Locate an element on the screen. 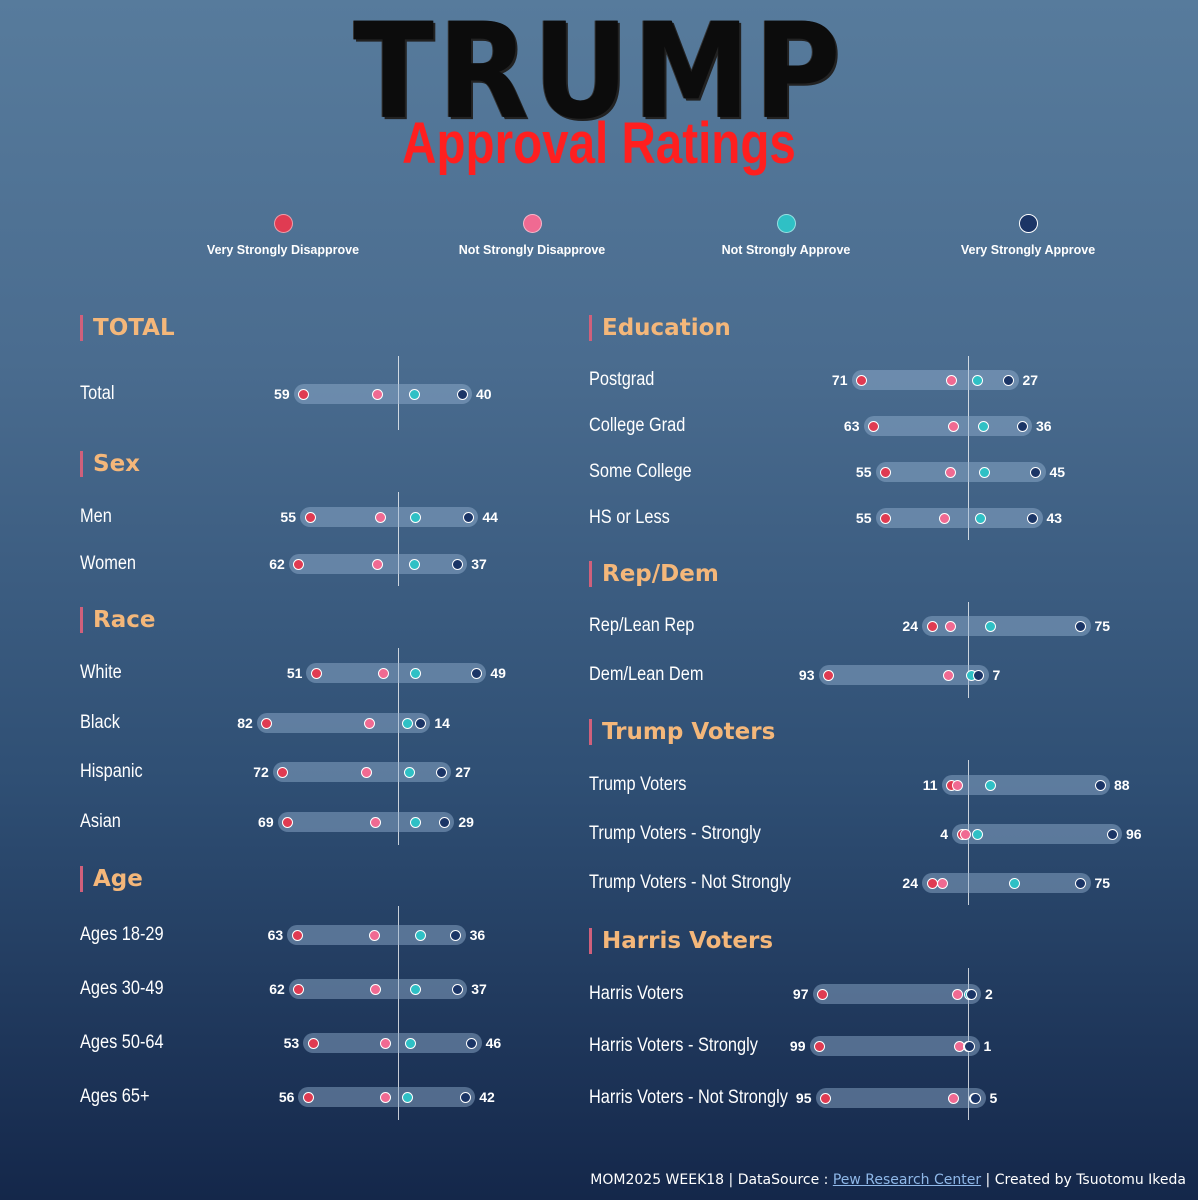  disapprove-value: 11 is located at coordinates (930, 785).